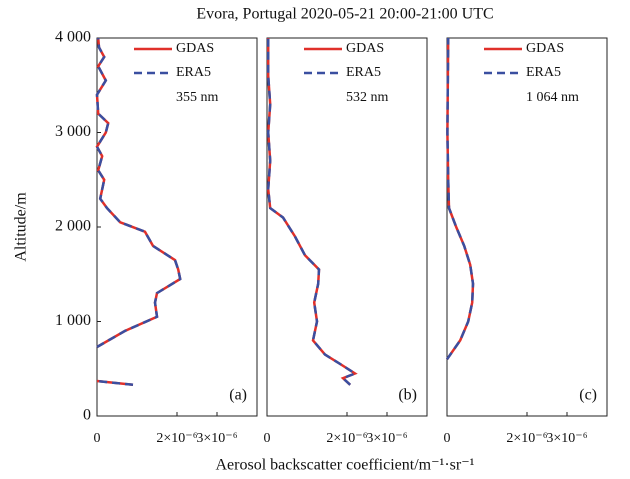 Image resolution: width=630 pixels, height=479 pixels. What do you see at coordinates (73, 37) in the screenshot?
I see `y-tick-label: 4 000` at bounding box center [73, 37].